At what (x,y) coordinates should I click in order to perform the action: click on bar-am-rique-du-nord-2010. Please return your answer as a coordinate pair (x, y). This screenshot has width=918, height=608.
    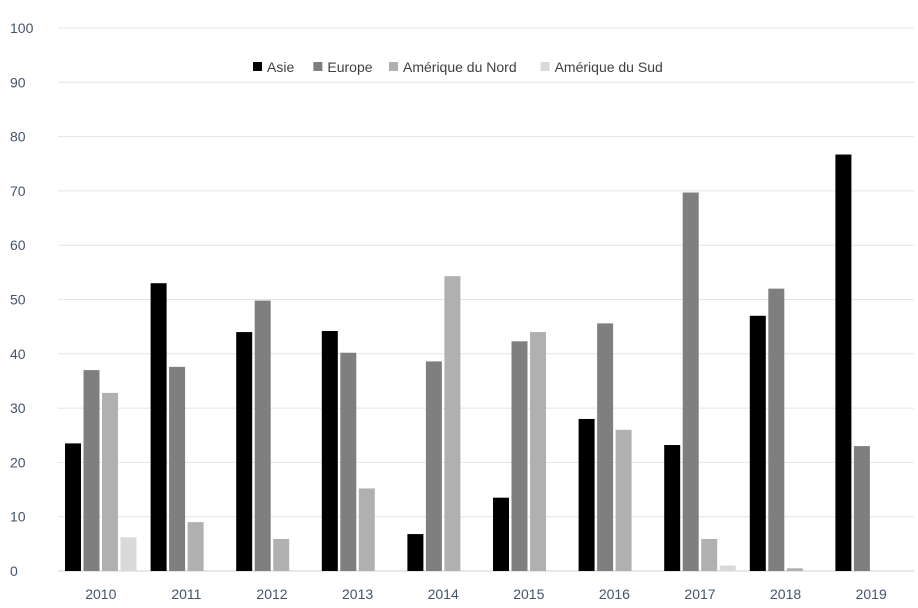
    Looking at the image, I should click on (110, 481).